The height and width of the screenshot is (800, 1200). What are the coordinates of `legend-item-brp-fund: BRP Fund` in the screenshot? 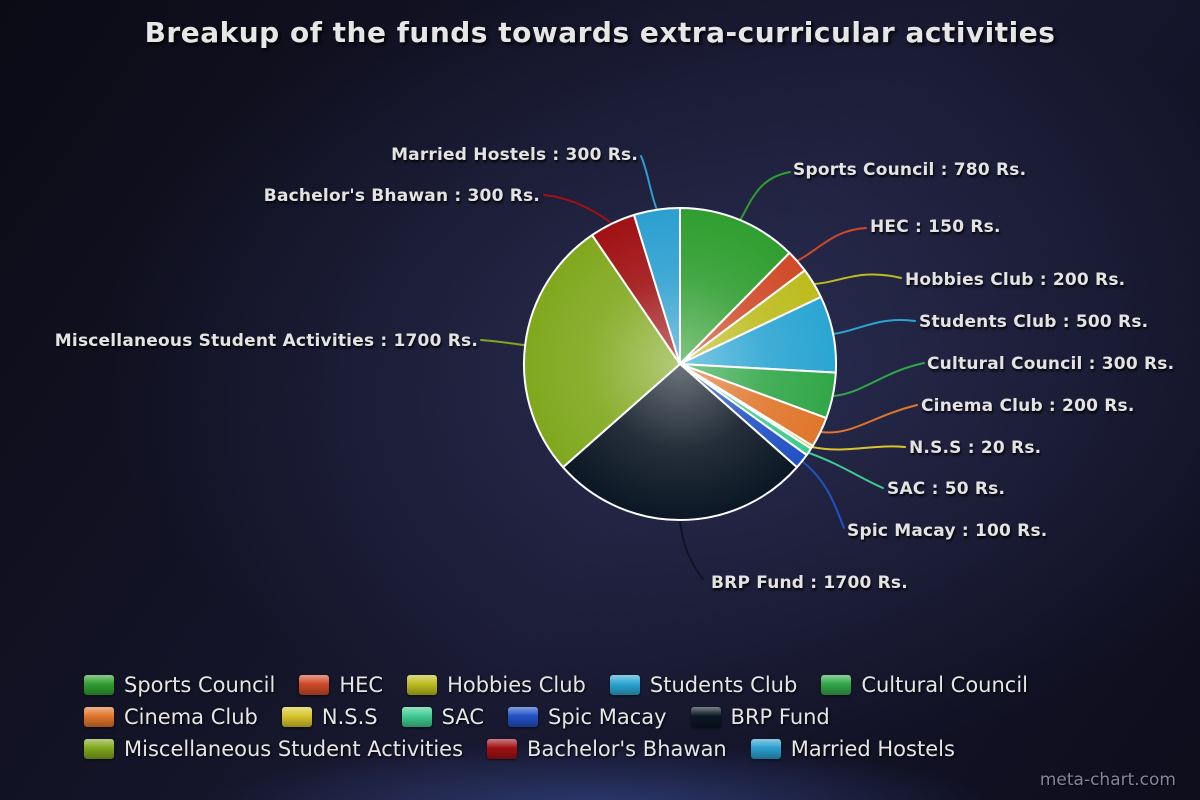 It's located at (760, 717).